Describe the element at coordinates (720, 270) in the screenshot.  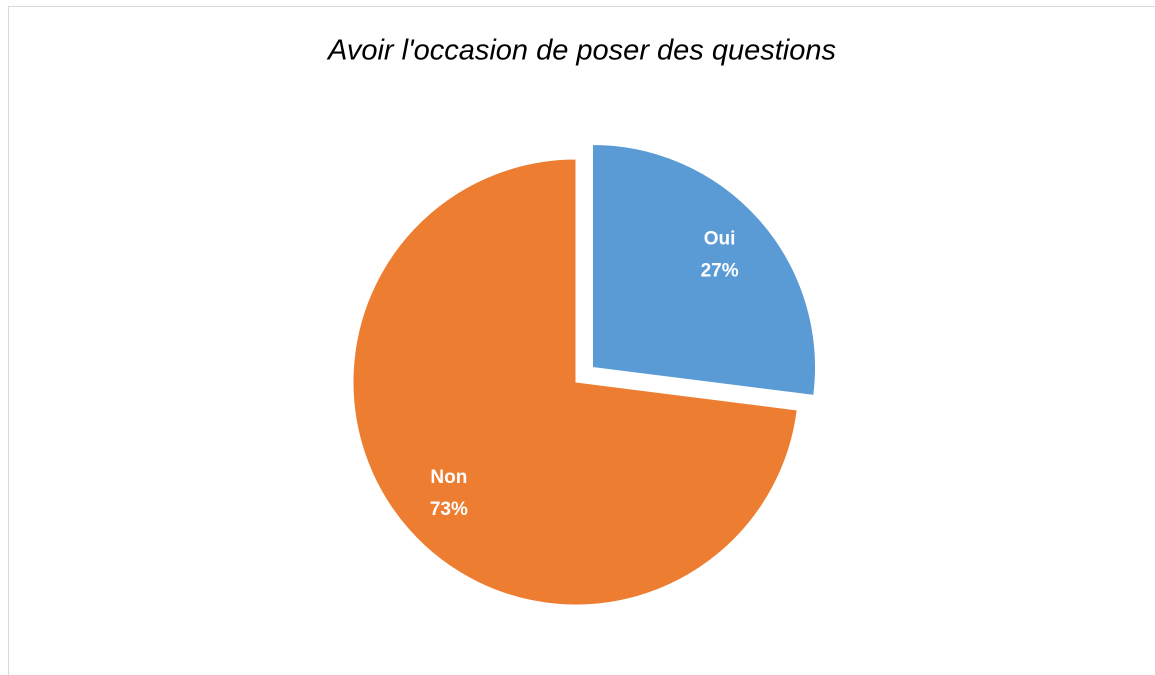
I see `slice-value-label: 27%` at that location.